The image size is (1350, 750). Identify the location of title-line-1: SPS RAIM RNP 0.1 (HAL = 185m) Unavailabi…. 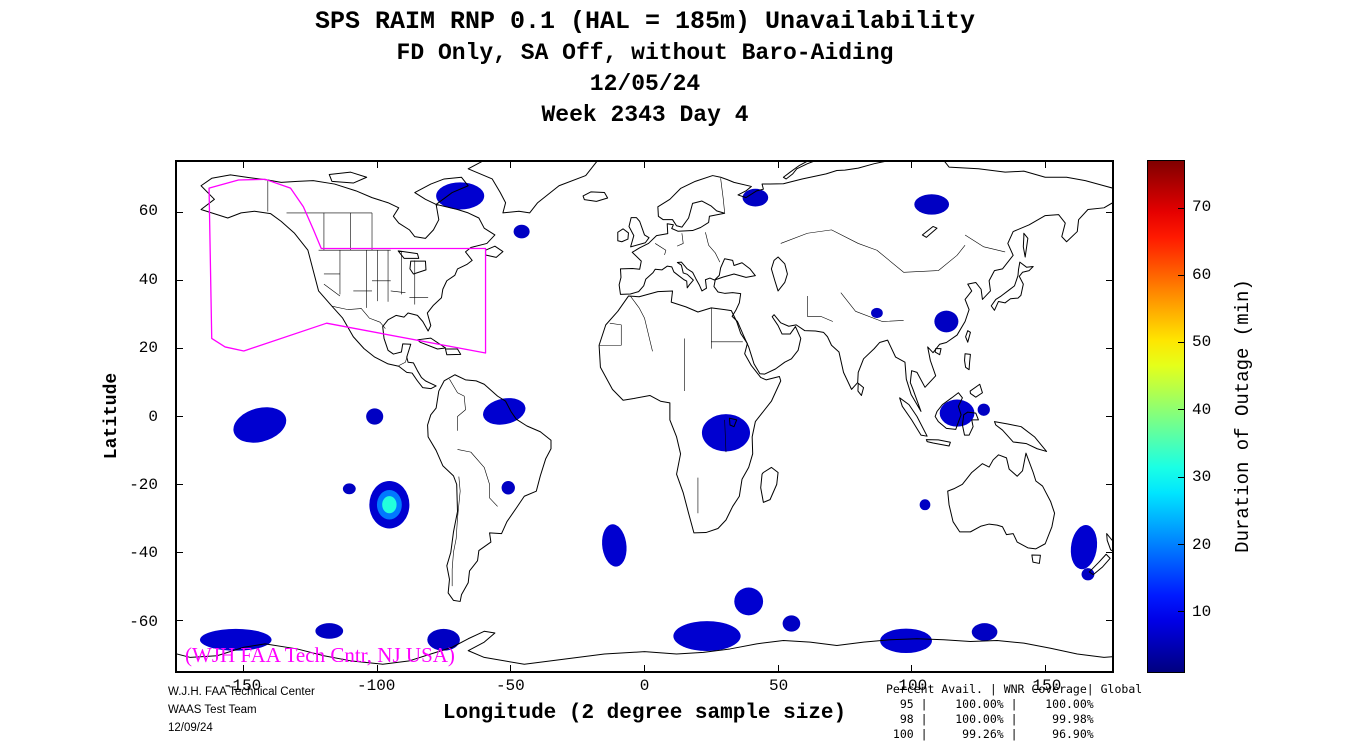
(645, 21).